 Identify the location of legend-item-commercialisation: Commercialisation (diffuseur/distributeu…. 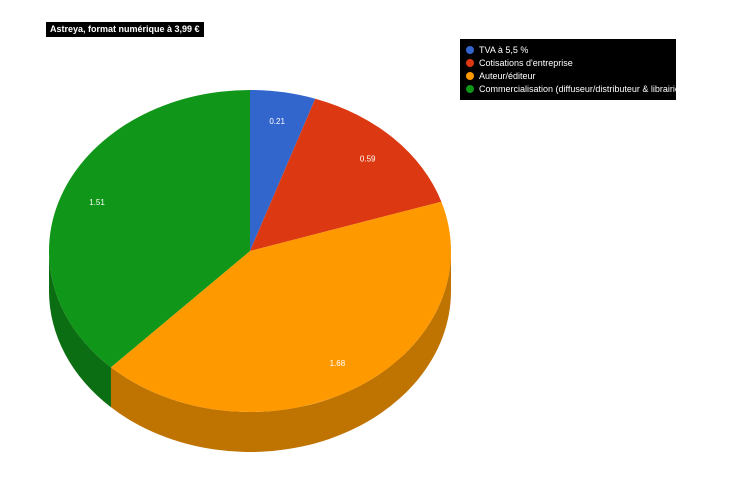
(574, 88).